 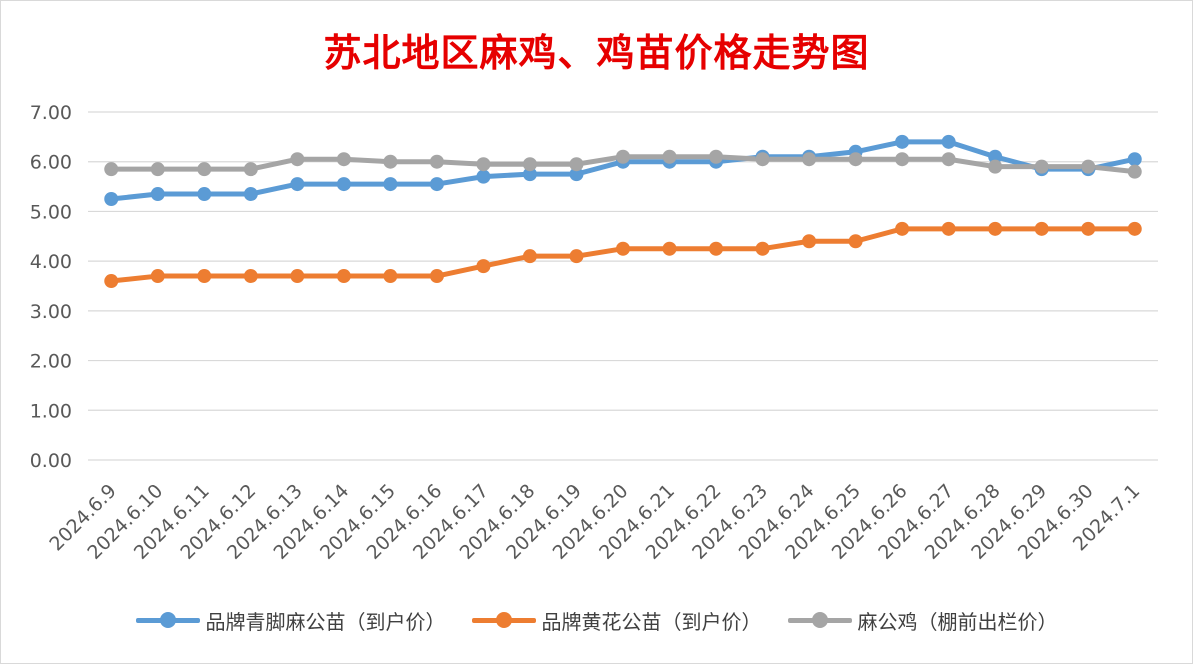 I want to click on legend: 品牌青脚麻公苗（到户价） 品牌黄花公苗（到户价） 麻公鸡（棚前出栏价）, so click(x=596, y=620).